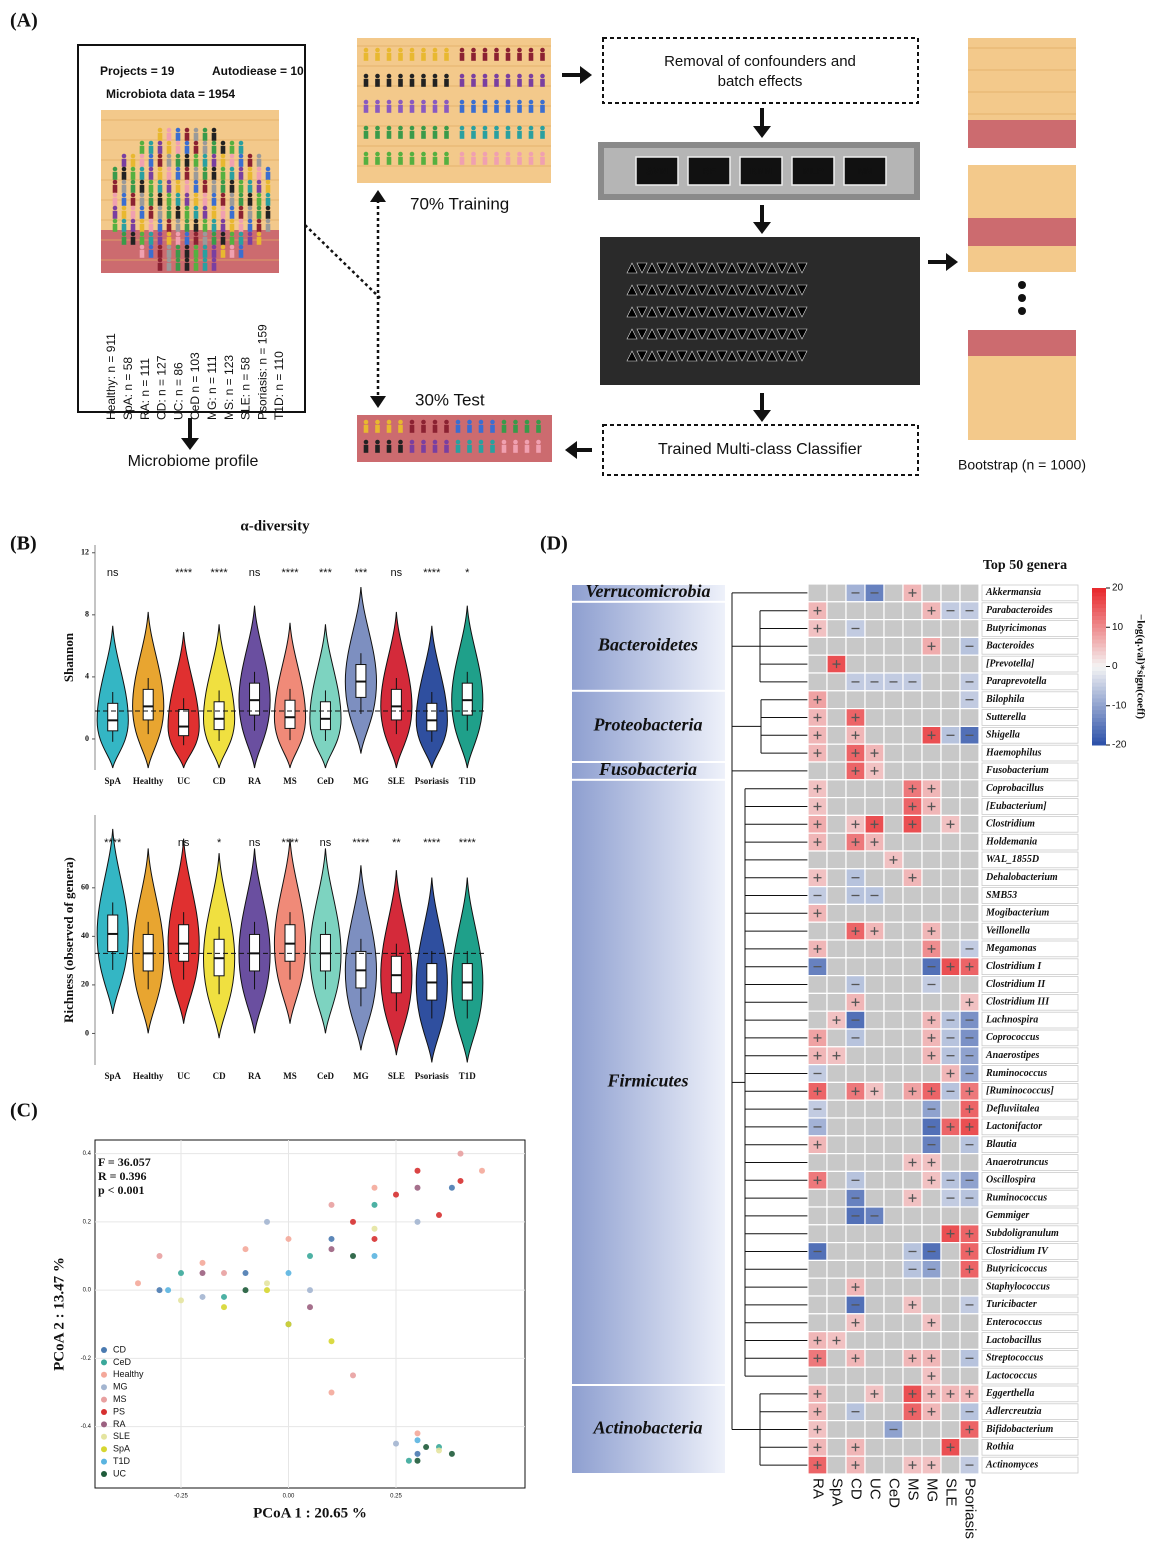  I want to click on significance-label: ****, so click(220, 573).